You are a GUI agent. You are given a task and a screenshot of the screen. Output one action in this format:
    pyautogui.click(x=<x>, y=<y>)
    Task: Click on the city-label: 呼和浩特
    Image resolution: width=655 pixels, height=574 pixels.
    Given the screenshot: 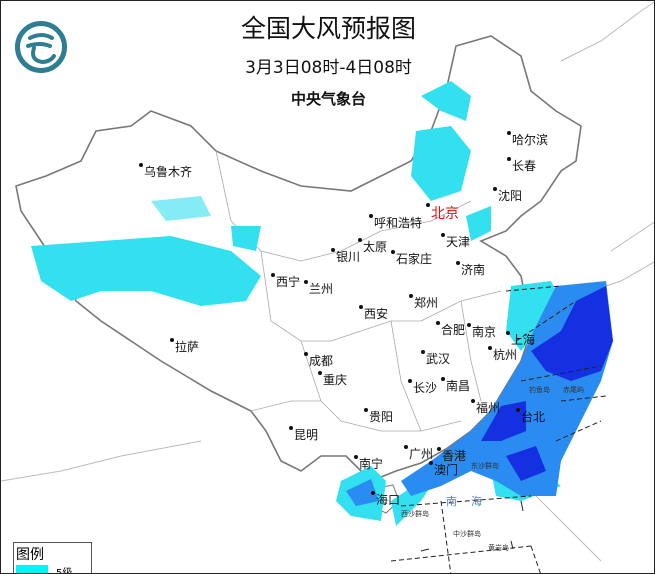 What is the action you would take?
    pyautogui.click(x=395, y=222)
    